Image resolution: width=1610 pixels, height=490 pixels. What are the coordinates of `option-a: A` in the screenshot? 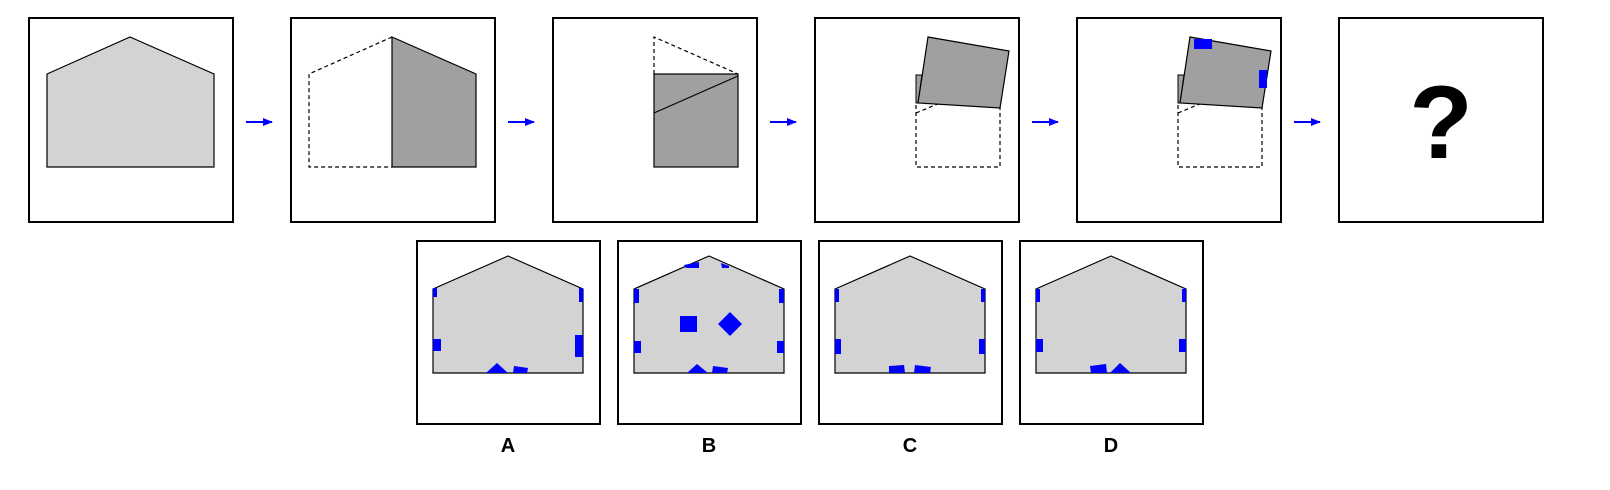 It's located at (508, 348).